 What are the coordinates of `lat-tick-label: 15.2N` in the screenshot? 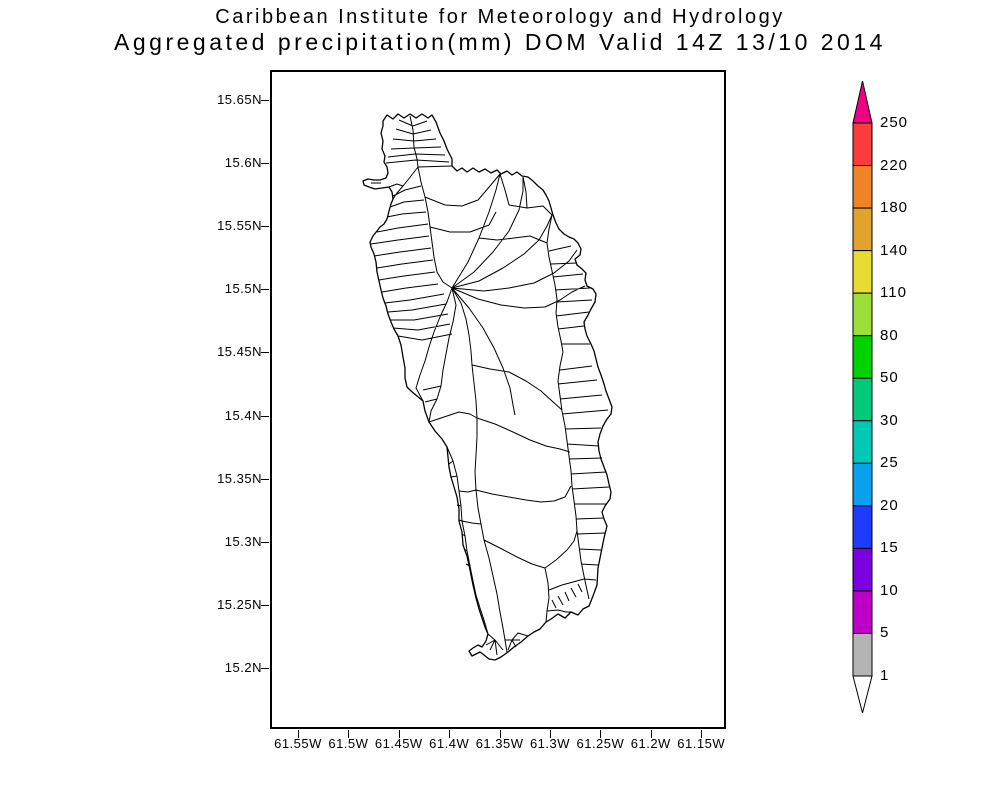 It's located at (243, 667).